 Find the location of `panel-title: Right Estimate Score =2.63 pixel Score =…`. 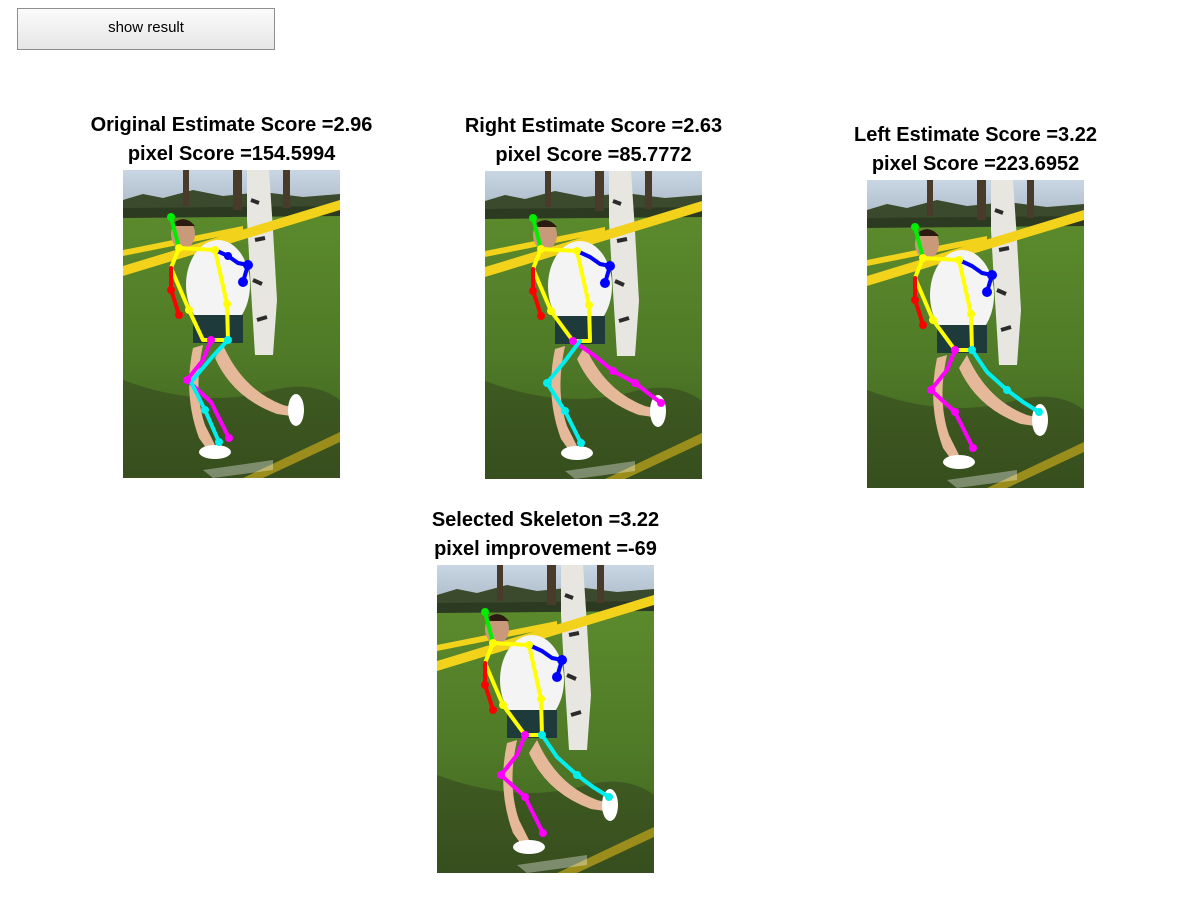

panel-title: Right Estimate Score =2.63 pixel Score =… is located at coordinates (593, 141).